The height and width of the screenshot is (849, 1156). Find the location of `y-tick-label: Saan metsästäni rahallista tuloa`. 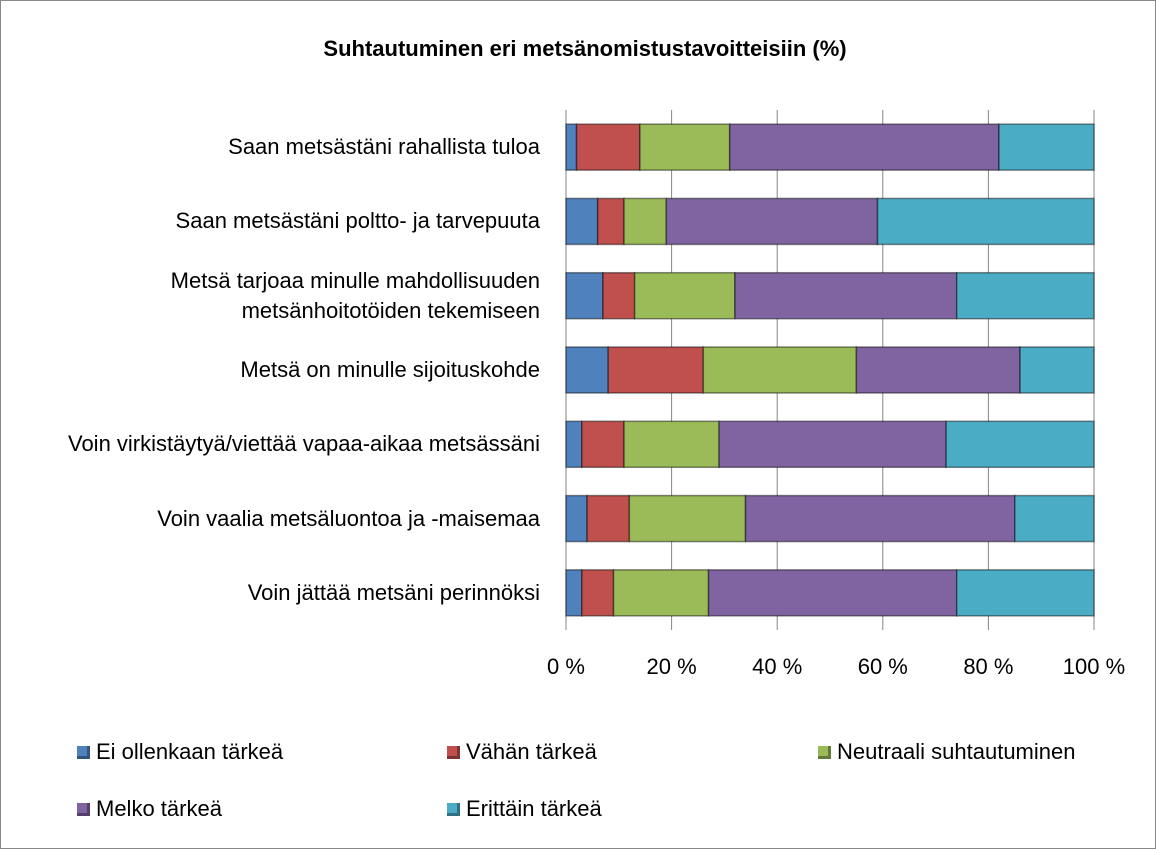

y-tick-label: Saan metsästäni rahallista tuloa is located at coordinates (384, 147).